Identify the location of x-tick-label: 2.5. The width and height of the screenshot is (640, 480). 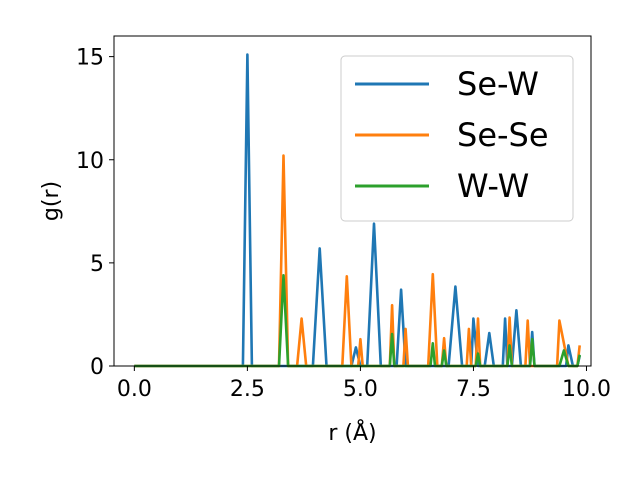
(247, 389).